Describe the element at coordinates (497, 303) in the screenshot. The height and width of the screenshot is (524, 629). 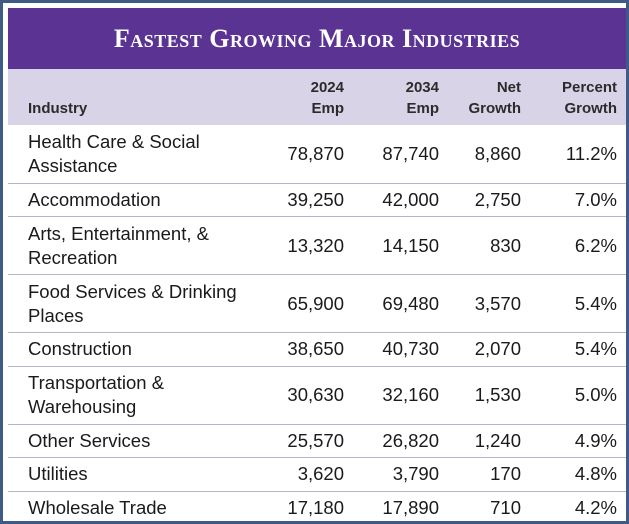
I see `net-growth-cell: 3,570` at that location.